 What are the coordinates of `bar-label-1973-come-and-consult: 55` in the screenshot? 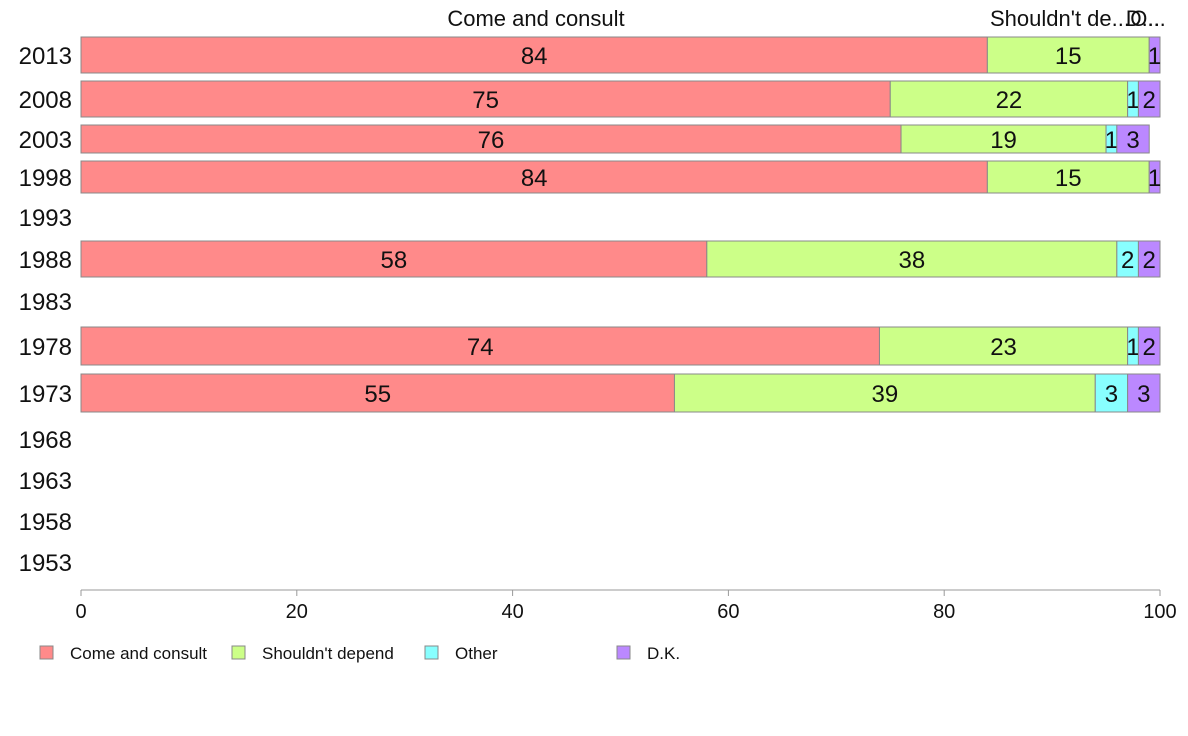 It's located at (377, 394).